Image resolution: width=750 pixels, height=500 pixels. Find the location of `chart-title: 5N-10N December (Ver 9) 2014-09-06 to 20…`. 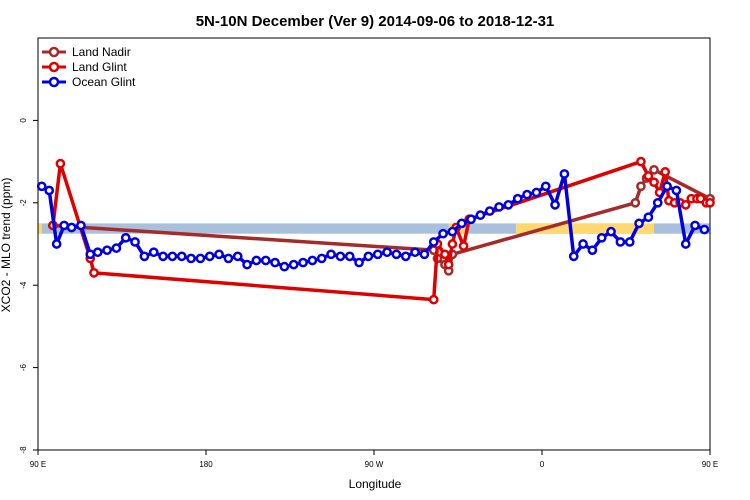

chart-title: 5N-10N December (Ver 9) 2014-09-06 to 20… is located at coordinates (375, 21).